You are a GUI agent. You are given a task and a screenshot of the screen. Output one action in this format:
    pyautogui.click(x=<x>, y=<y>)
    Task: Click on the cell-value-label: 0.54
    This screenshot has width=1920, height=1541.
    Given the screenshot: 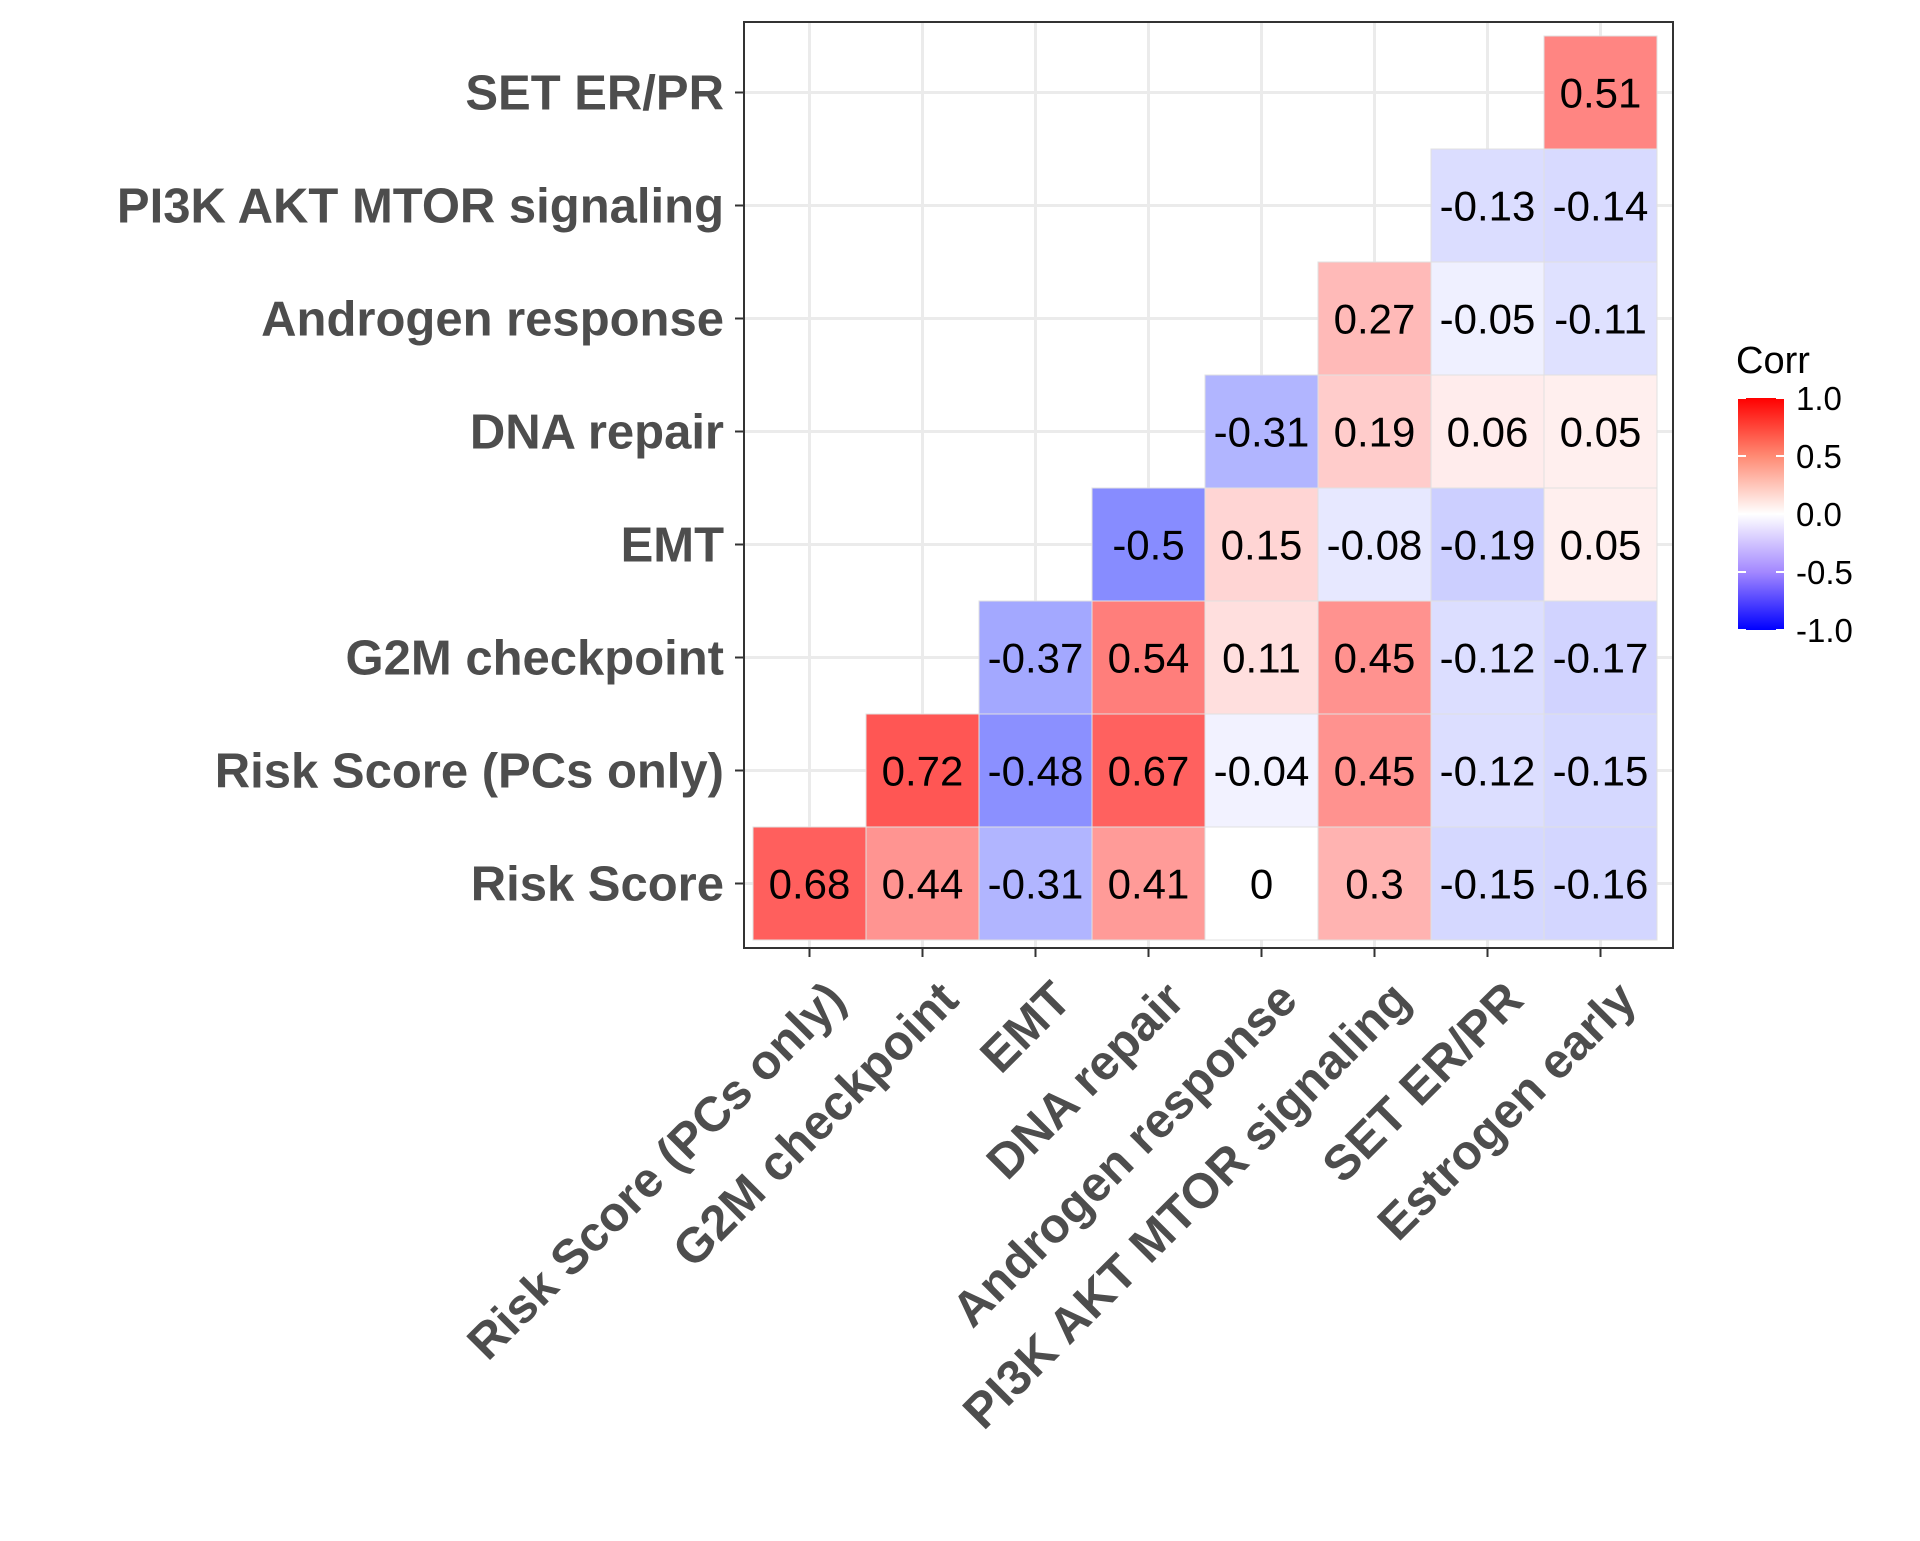 What is the action you would take?
    pyautogui.click(x=1149, y=658)
    